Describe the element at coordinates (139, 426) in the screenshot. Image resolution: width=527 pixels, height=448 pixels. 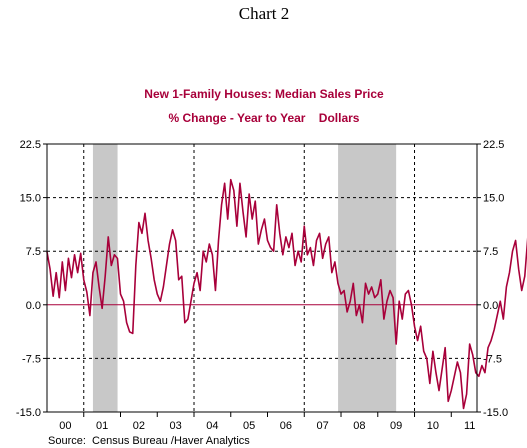
I see `x-tick-label-02: 02` at that location.